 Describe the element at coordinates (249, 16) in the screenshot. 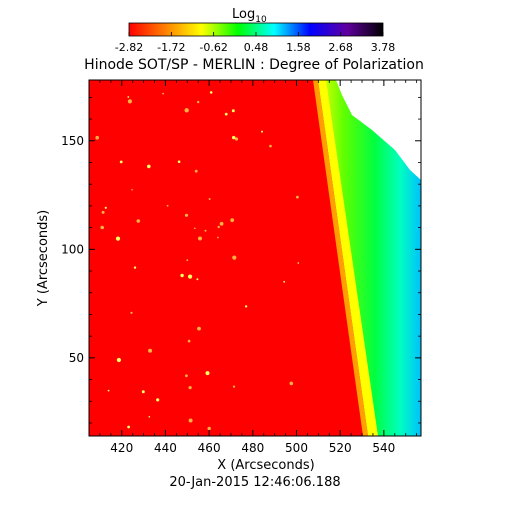

I see `colorbar-title: Log10` at that location.